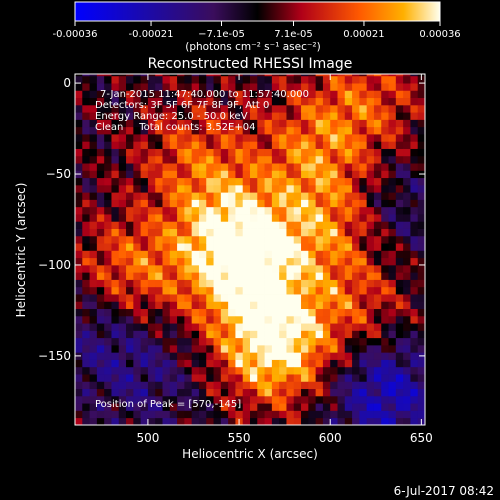 Image resolution: width=500 pixels, height=500 pixels. Describe the element at coordinates (151, 34) in the screenshot. I see `colorbar-tick-label: -0.00021` at that location.